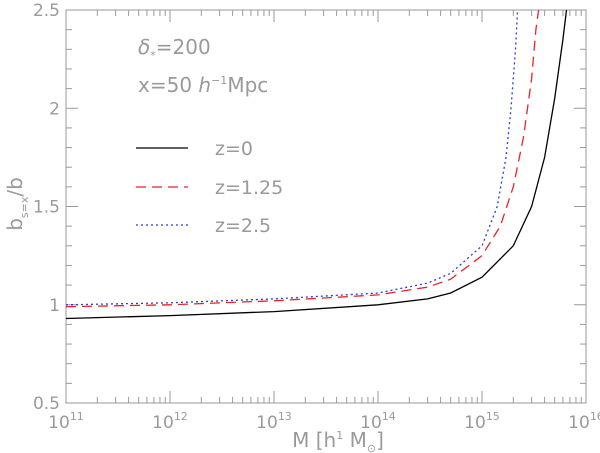 The width and height of the screenshot is (600, 453). Describe the element at coordinates (46, 11) in the screenshot. I see `y-tick-label: 2.5` at that location.